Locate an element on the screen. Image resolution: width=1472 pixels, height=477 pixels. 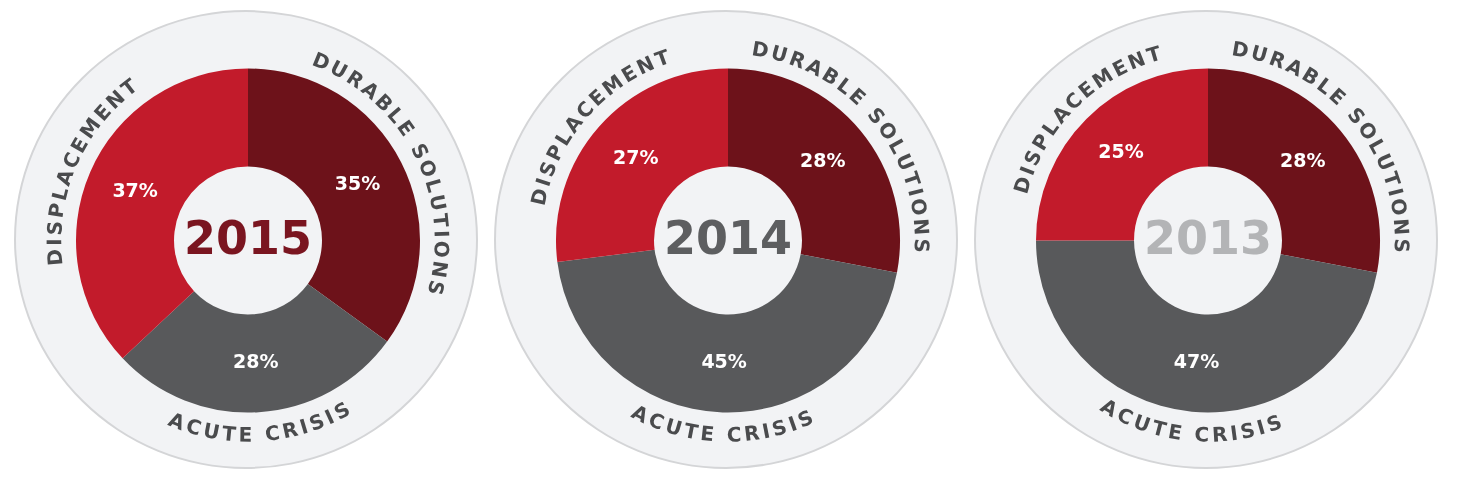
text: 2013 is located at coordinates (1208, 238).